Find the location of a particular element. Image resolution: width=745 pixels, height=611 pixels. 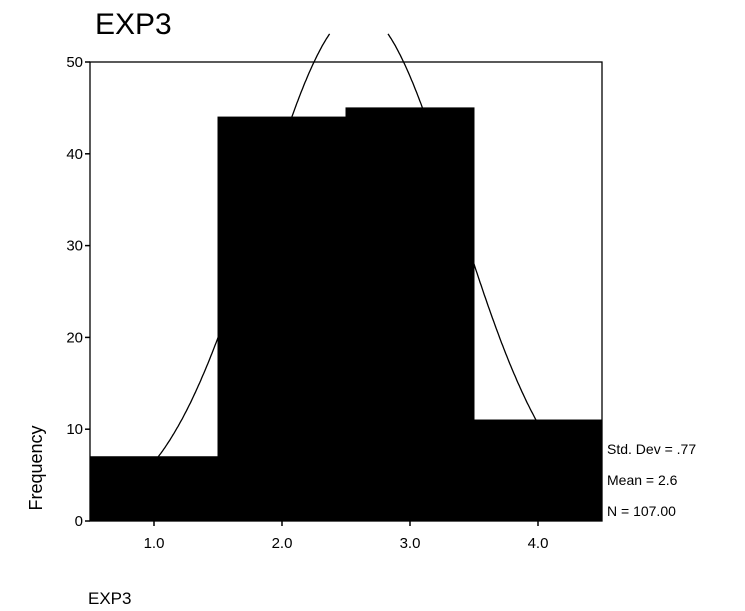

x-axis-label: EXP3 is located at coordinates (109, 598).